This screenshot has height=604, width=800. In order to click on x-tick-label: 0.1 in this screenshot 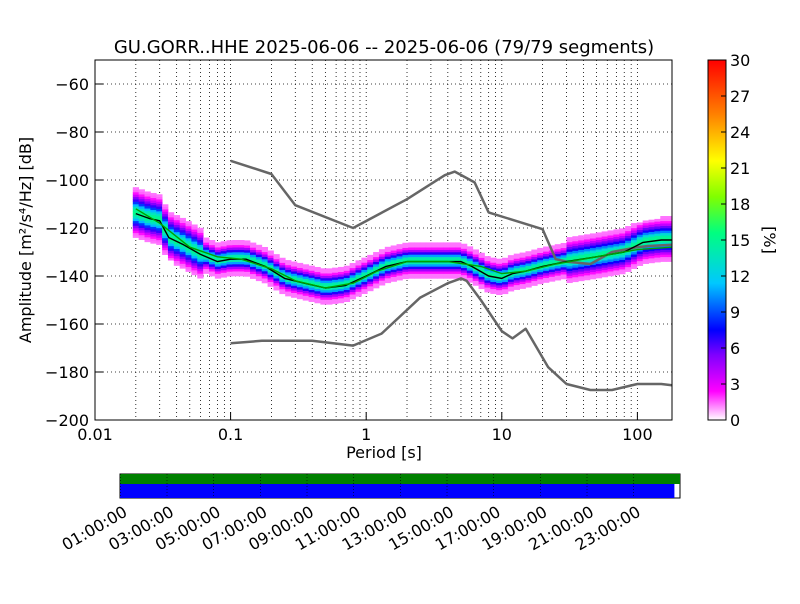, I will do `click(230, 434)`.